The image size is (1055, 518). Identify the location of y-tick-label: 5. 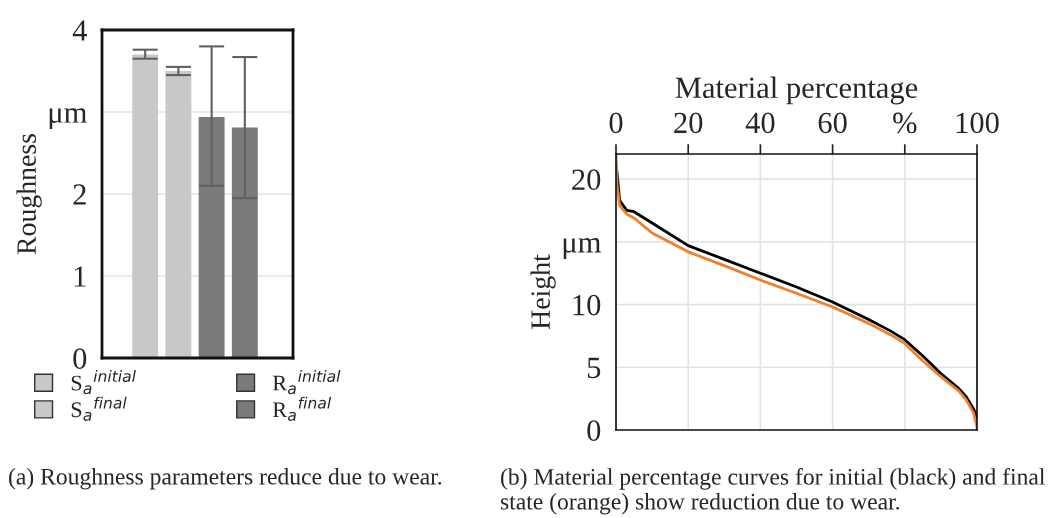
(594, 368).